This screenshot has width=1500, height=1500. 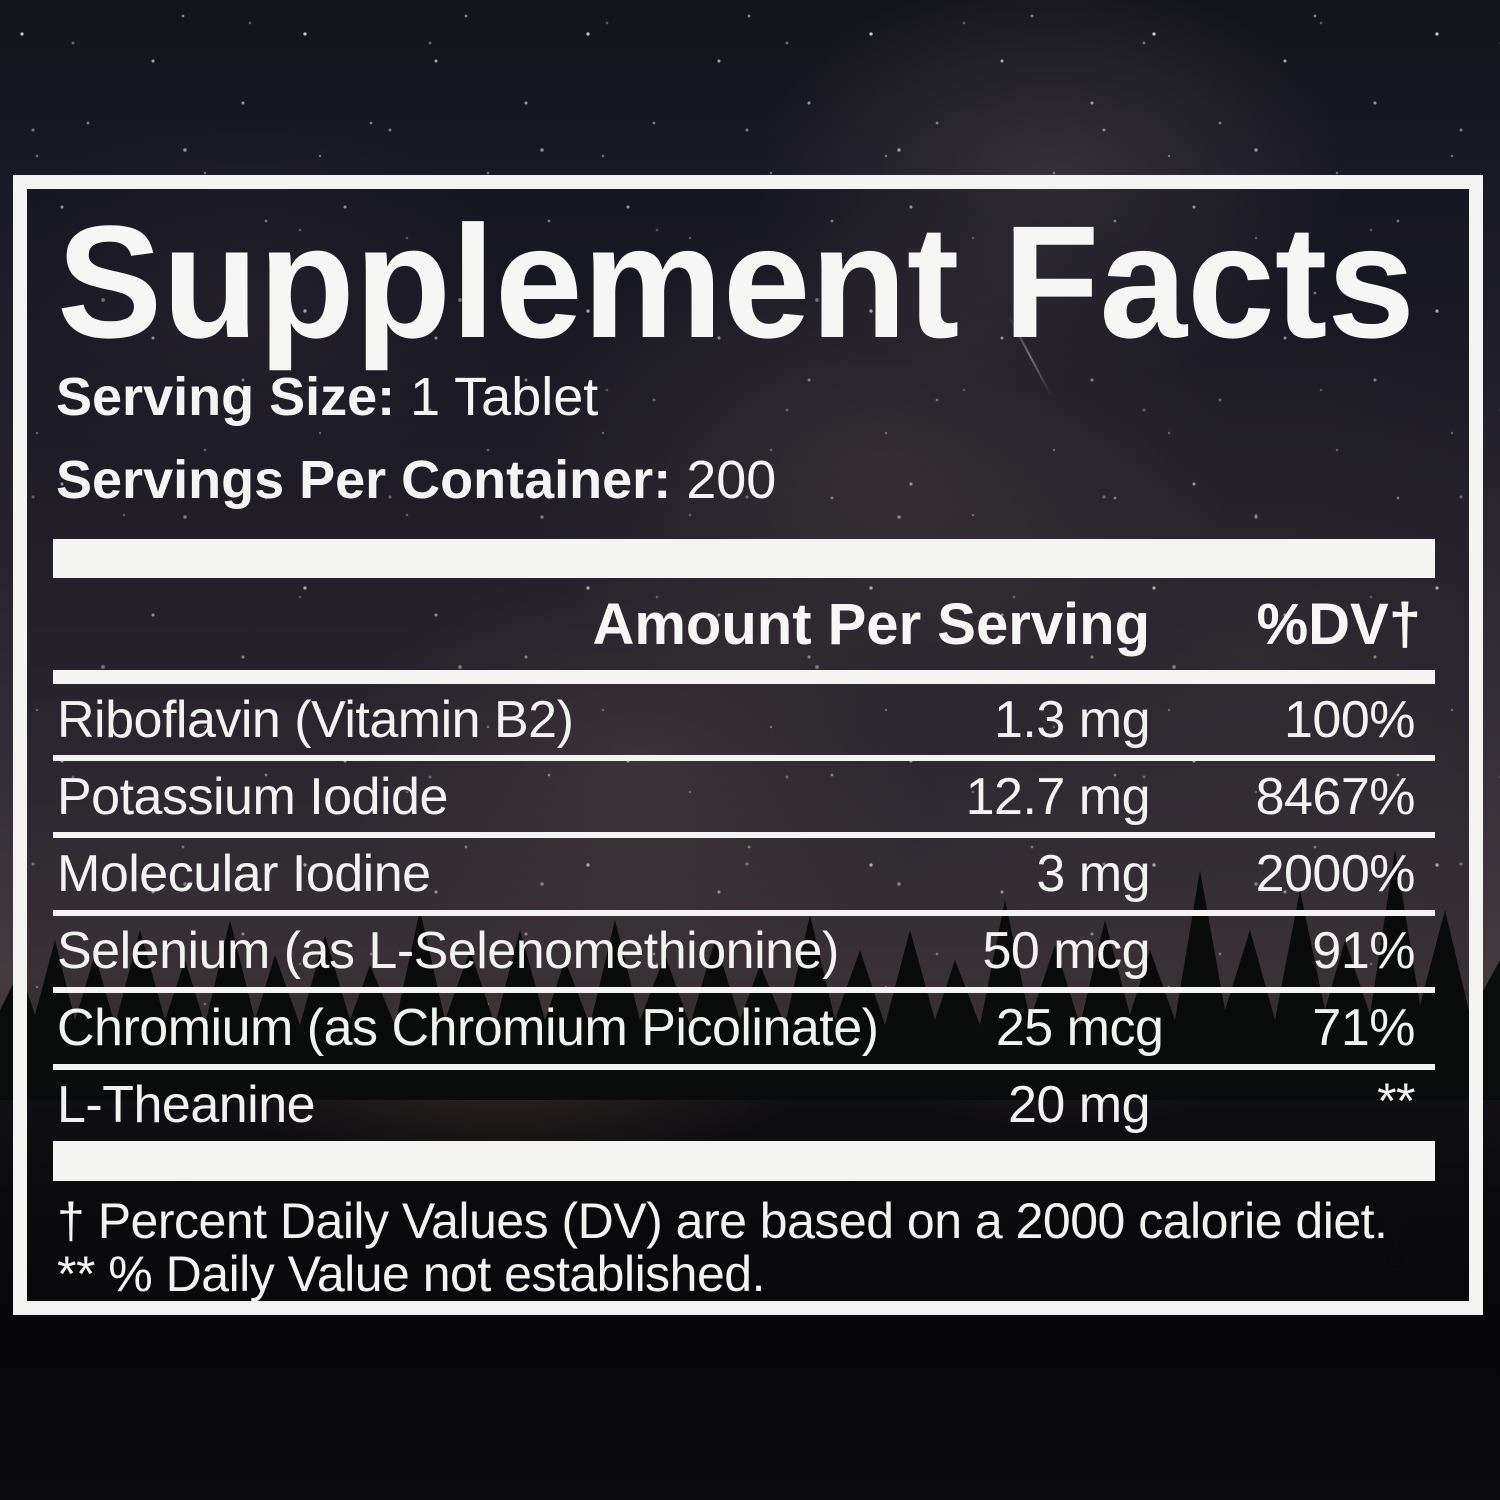 What do you see at coordinates (1363, 951) in the screenshot?
I see `nutrient-dv: 91%` at bounding box center [1363, 951].